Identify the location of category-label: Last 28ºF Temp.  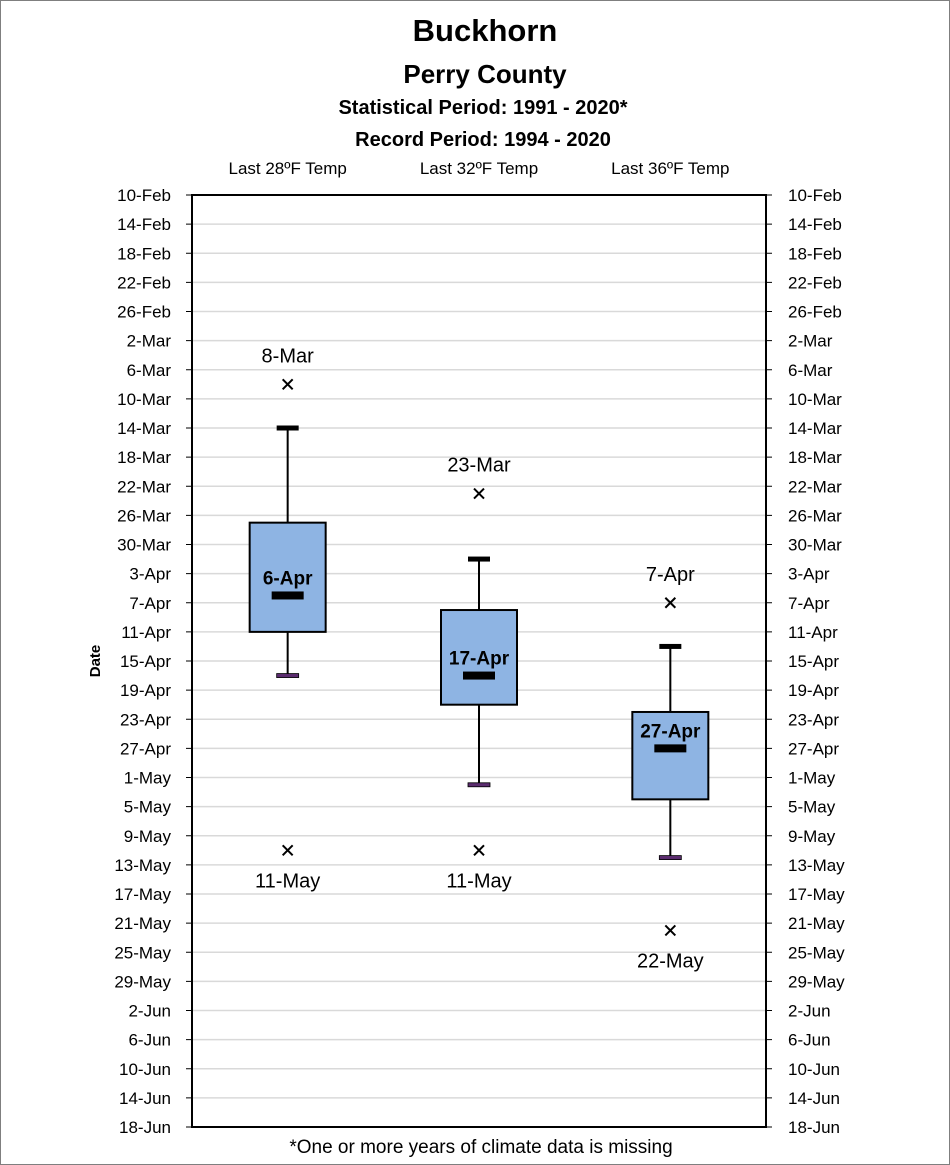
(287, 168).